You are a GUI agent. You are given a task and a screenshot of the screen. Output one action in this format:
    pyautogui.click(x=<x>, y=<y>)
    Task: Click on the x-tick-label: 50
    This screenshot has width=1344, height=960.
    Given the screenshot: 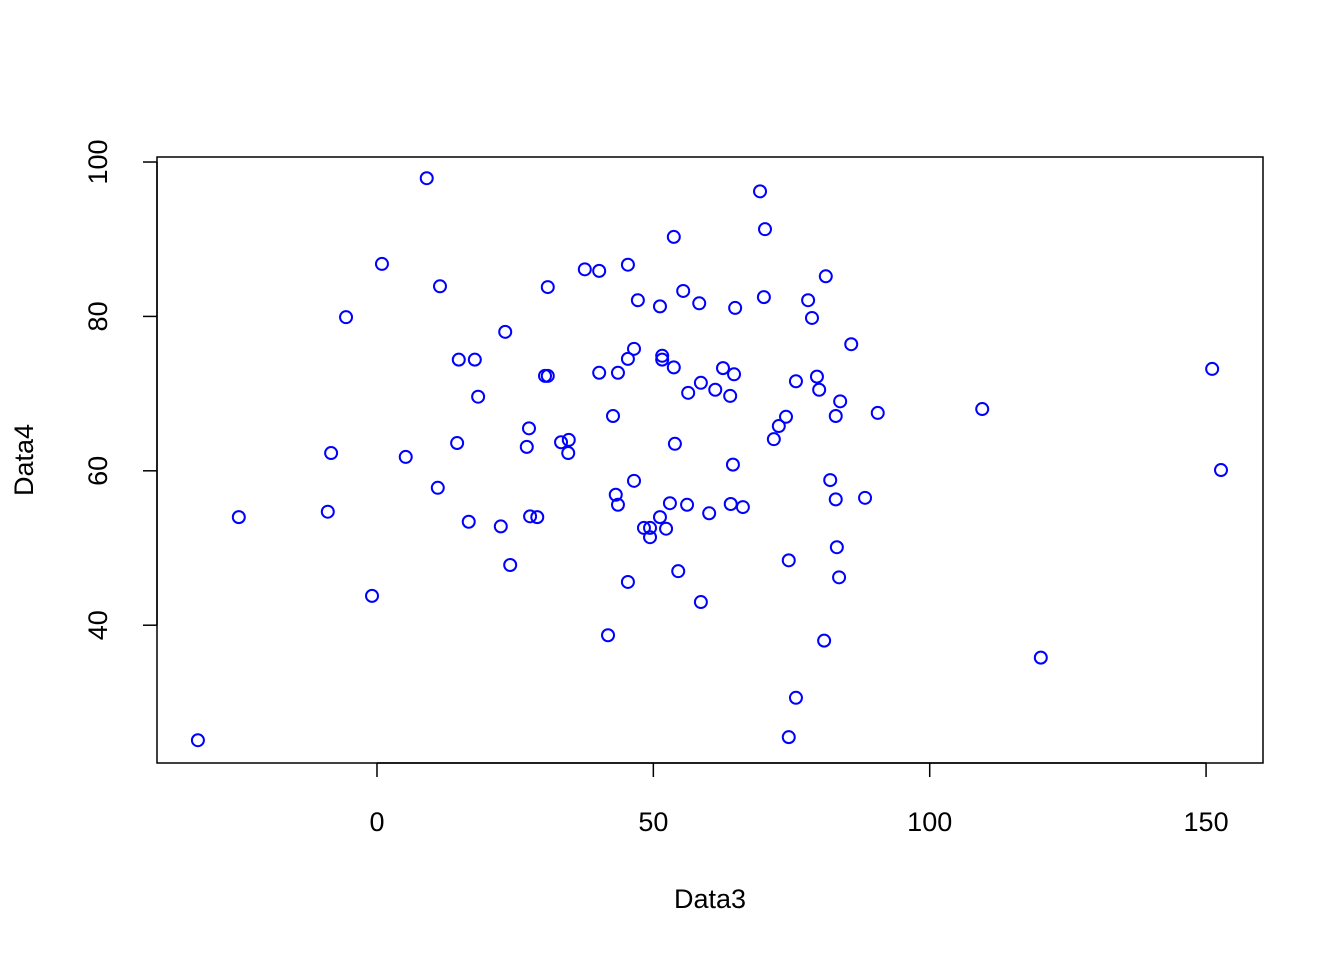 What is the action you would take?
    pyautogui.click(x=653, y=822)
    